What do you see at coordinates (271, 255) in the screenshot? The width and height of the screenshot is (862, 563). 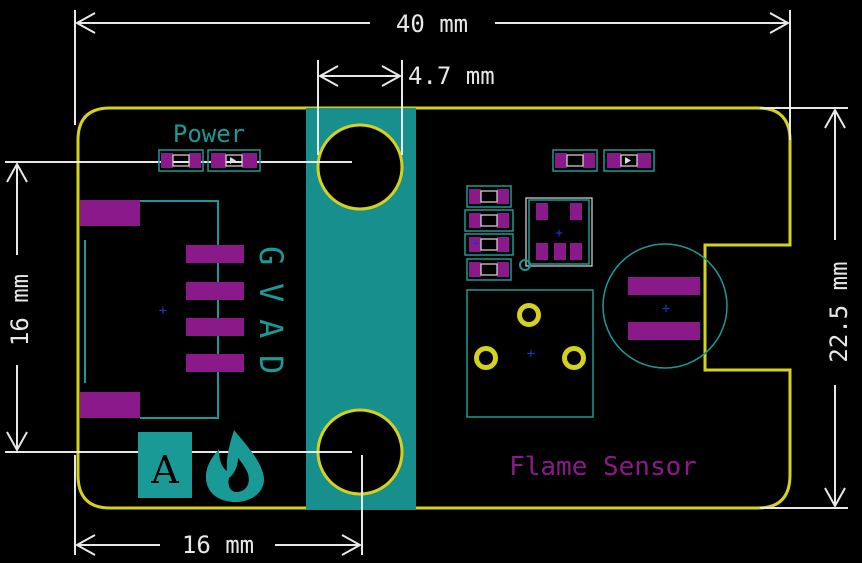 I see `pin-label-g: G` at bounding box center [271, 255].